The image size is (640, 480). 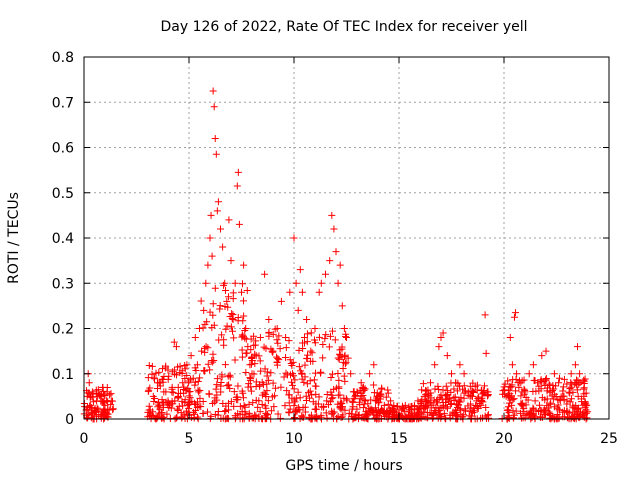 I want to click on y-tick-label: 0.4, so click(x=63, y=239).